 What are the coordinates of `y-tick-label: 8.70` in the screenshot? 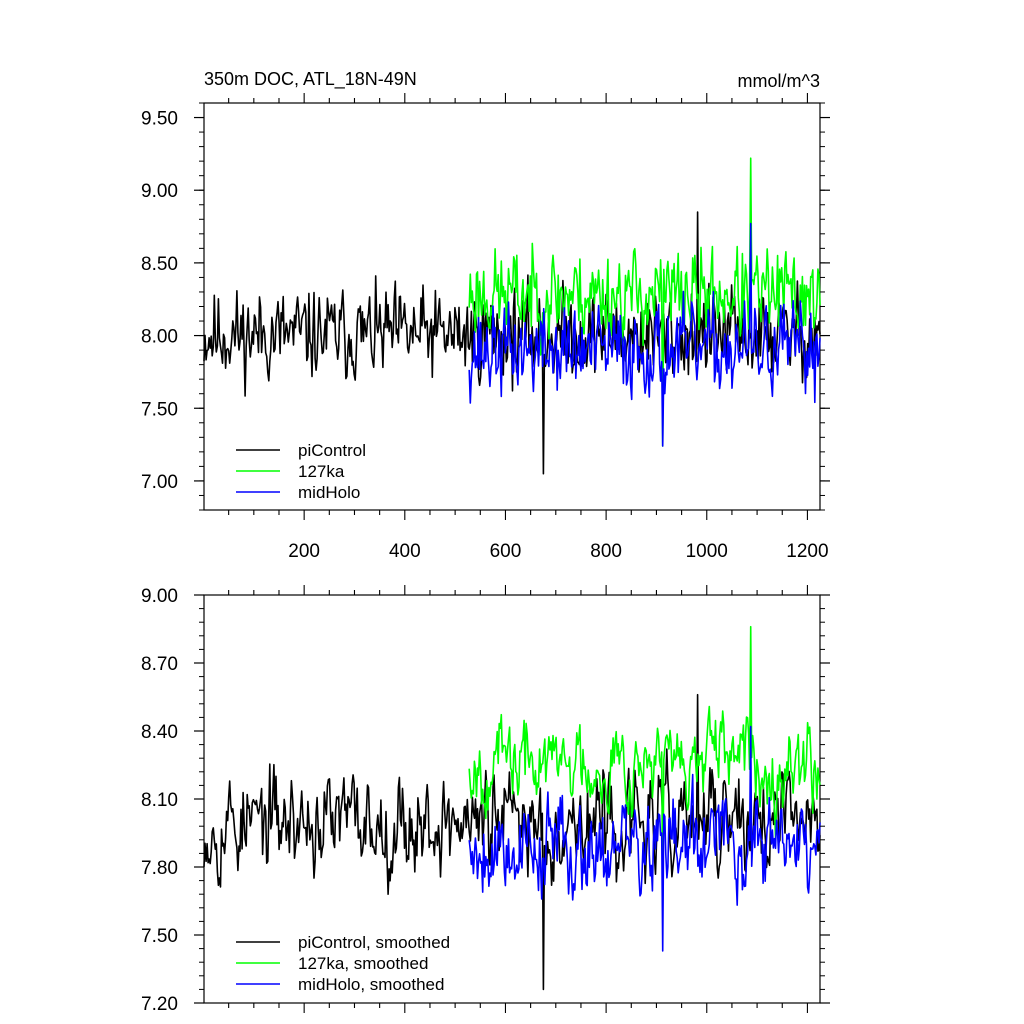 It's located at (159, 664).